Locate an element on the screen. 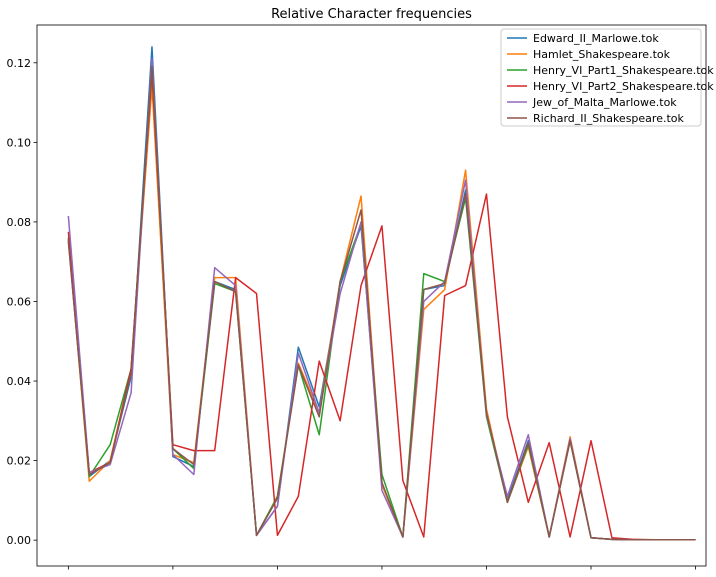 The height and width of the screenshot is (577, 716). y-tick-label: 0.06 is located at coordinates (19, 301).